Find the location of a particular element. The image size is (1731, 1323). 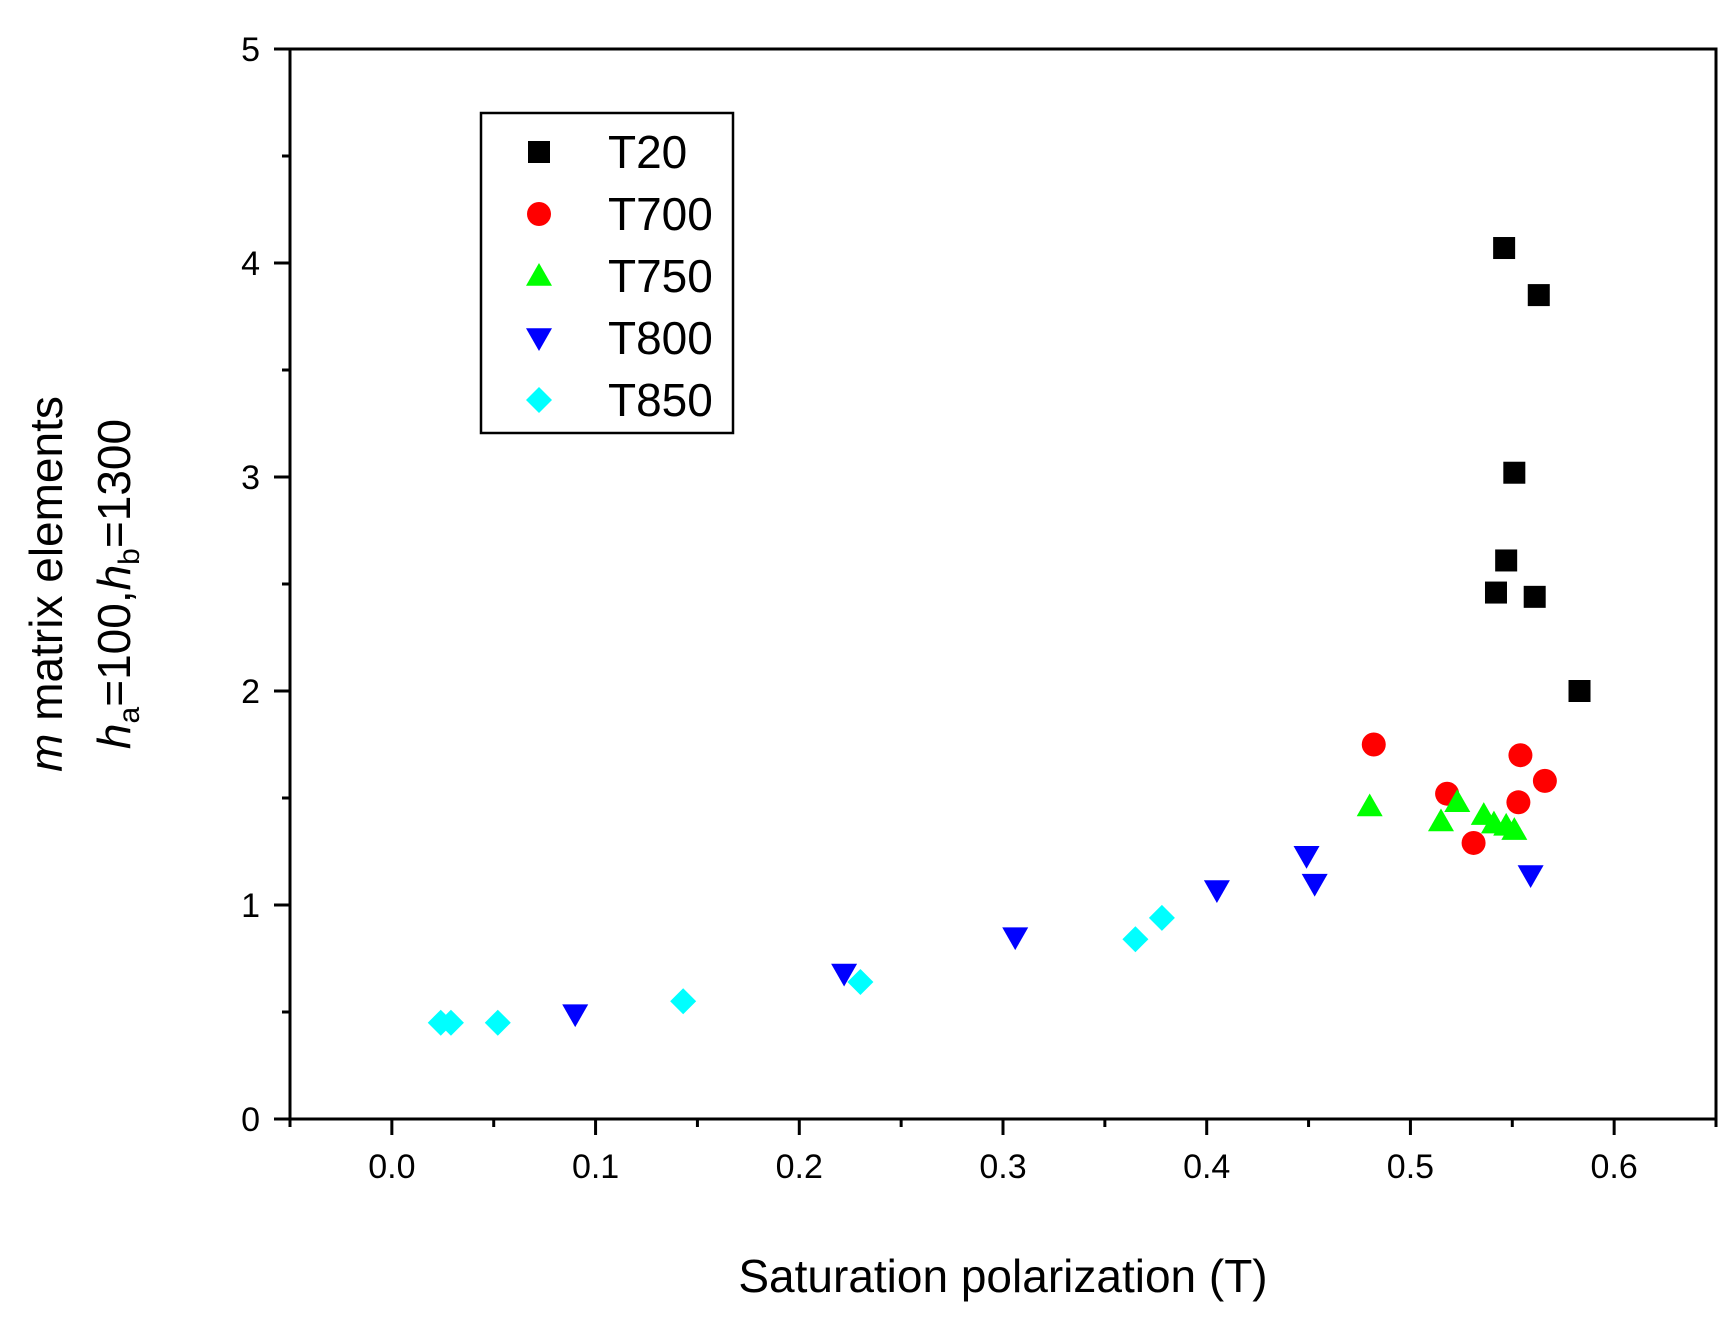

y-tick-label: 4 is located at coordinates (250, 264).